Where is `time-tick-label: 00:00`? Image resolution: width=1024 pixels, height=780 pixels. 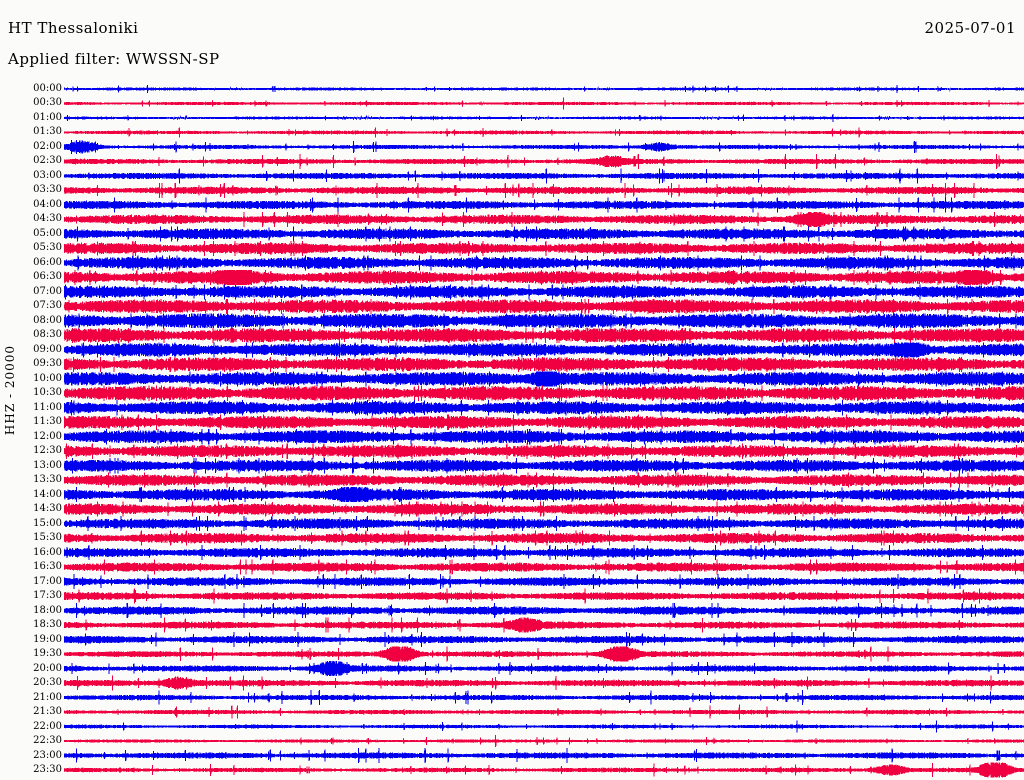 time-tick-label: 00:00 is located at coordinates (47, 88).